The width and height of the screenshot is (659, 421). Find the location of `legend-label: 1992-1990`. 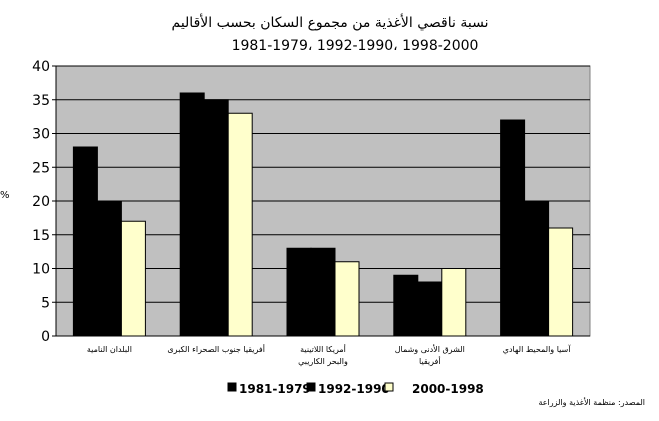

legend-label: 1992-1990 is located at coordinates (354, 389).